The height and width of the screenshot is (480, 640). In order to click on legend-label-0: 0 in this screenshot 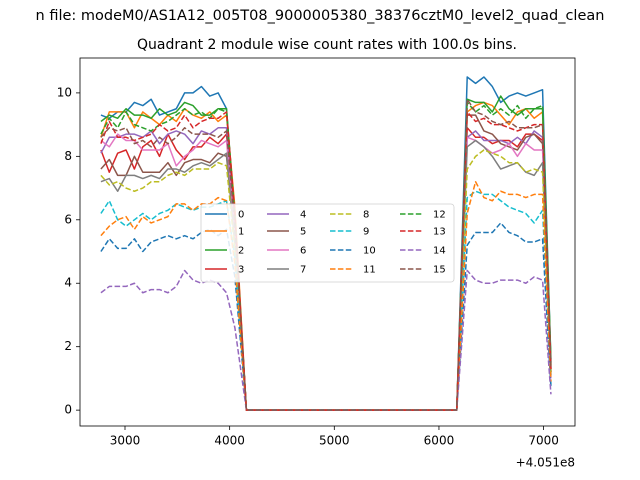, I will do `click(241, 215)`.